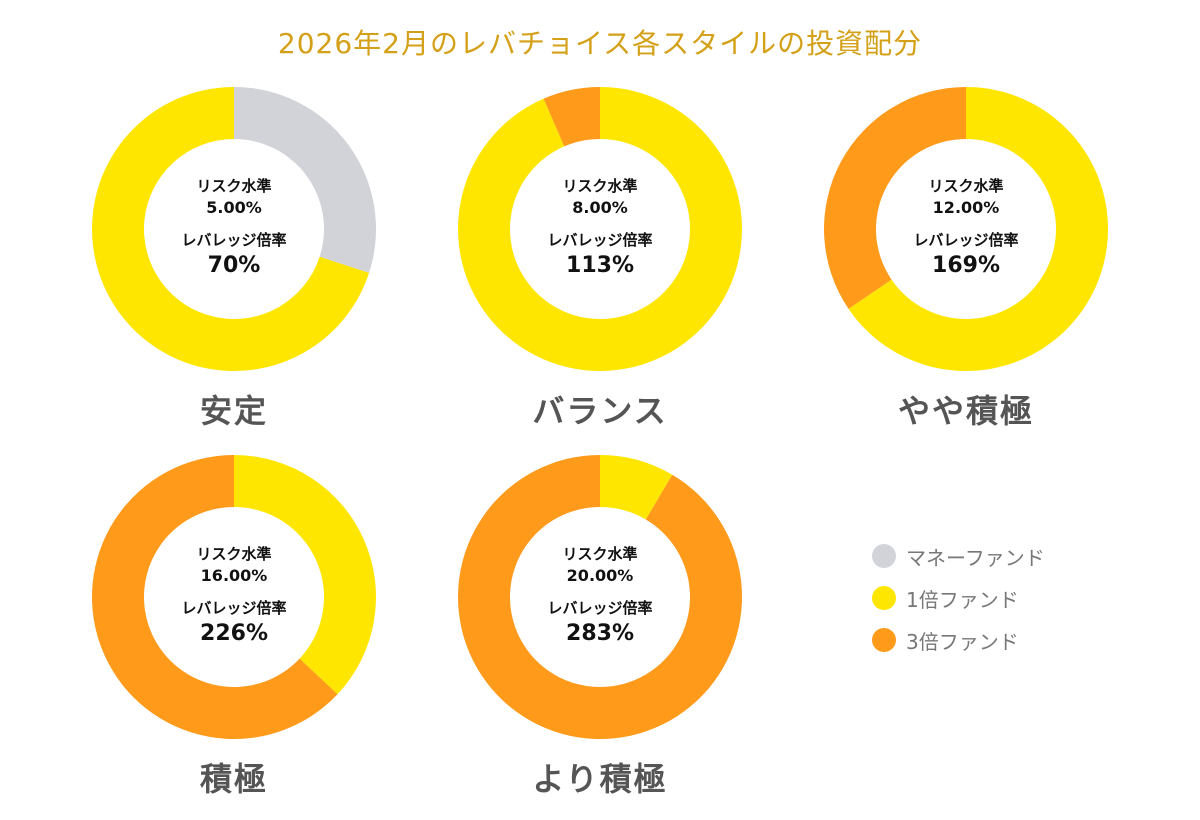 The height and width of the screenshot is (820, 1200). I want to click on donut-center: リスク水準 12.00% レバレッジ倍率 169%, so click(966, 229).